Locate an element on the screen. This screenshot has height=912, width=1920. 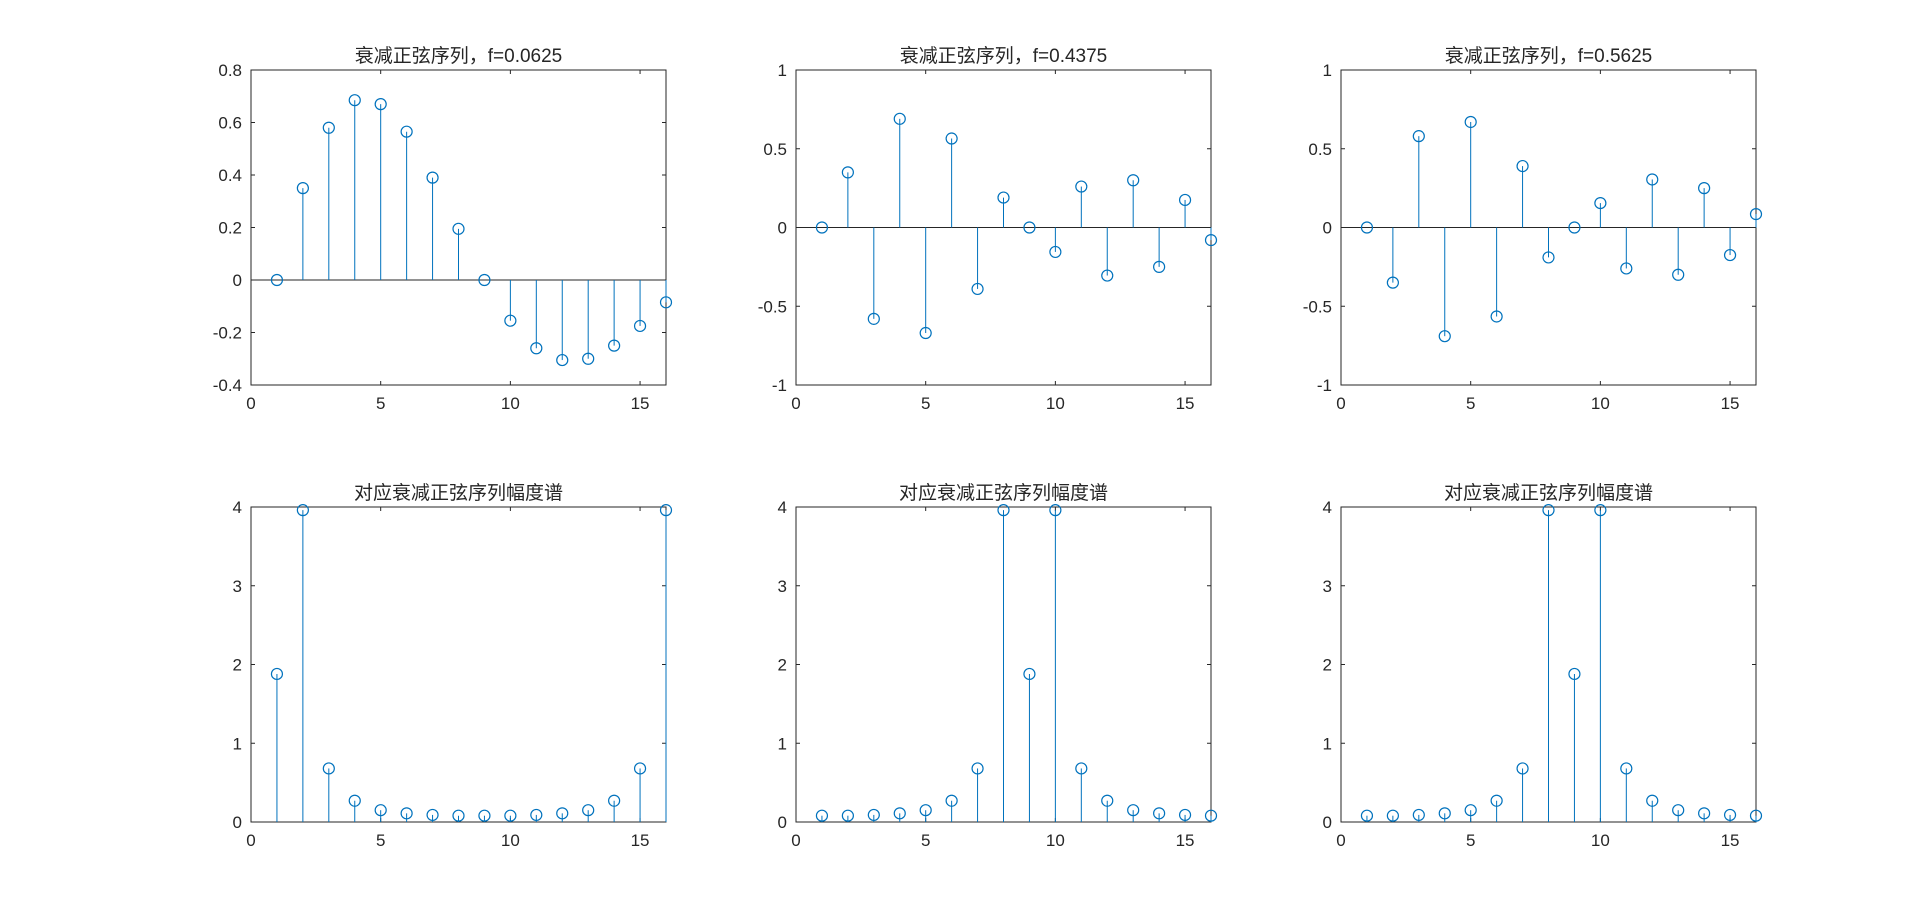
y-tick-label: 3 is located at coordinates (237, 586).